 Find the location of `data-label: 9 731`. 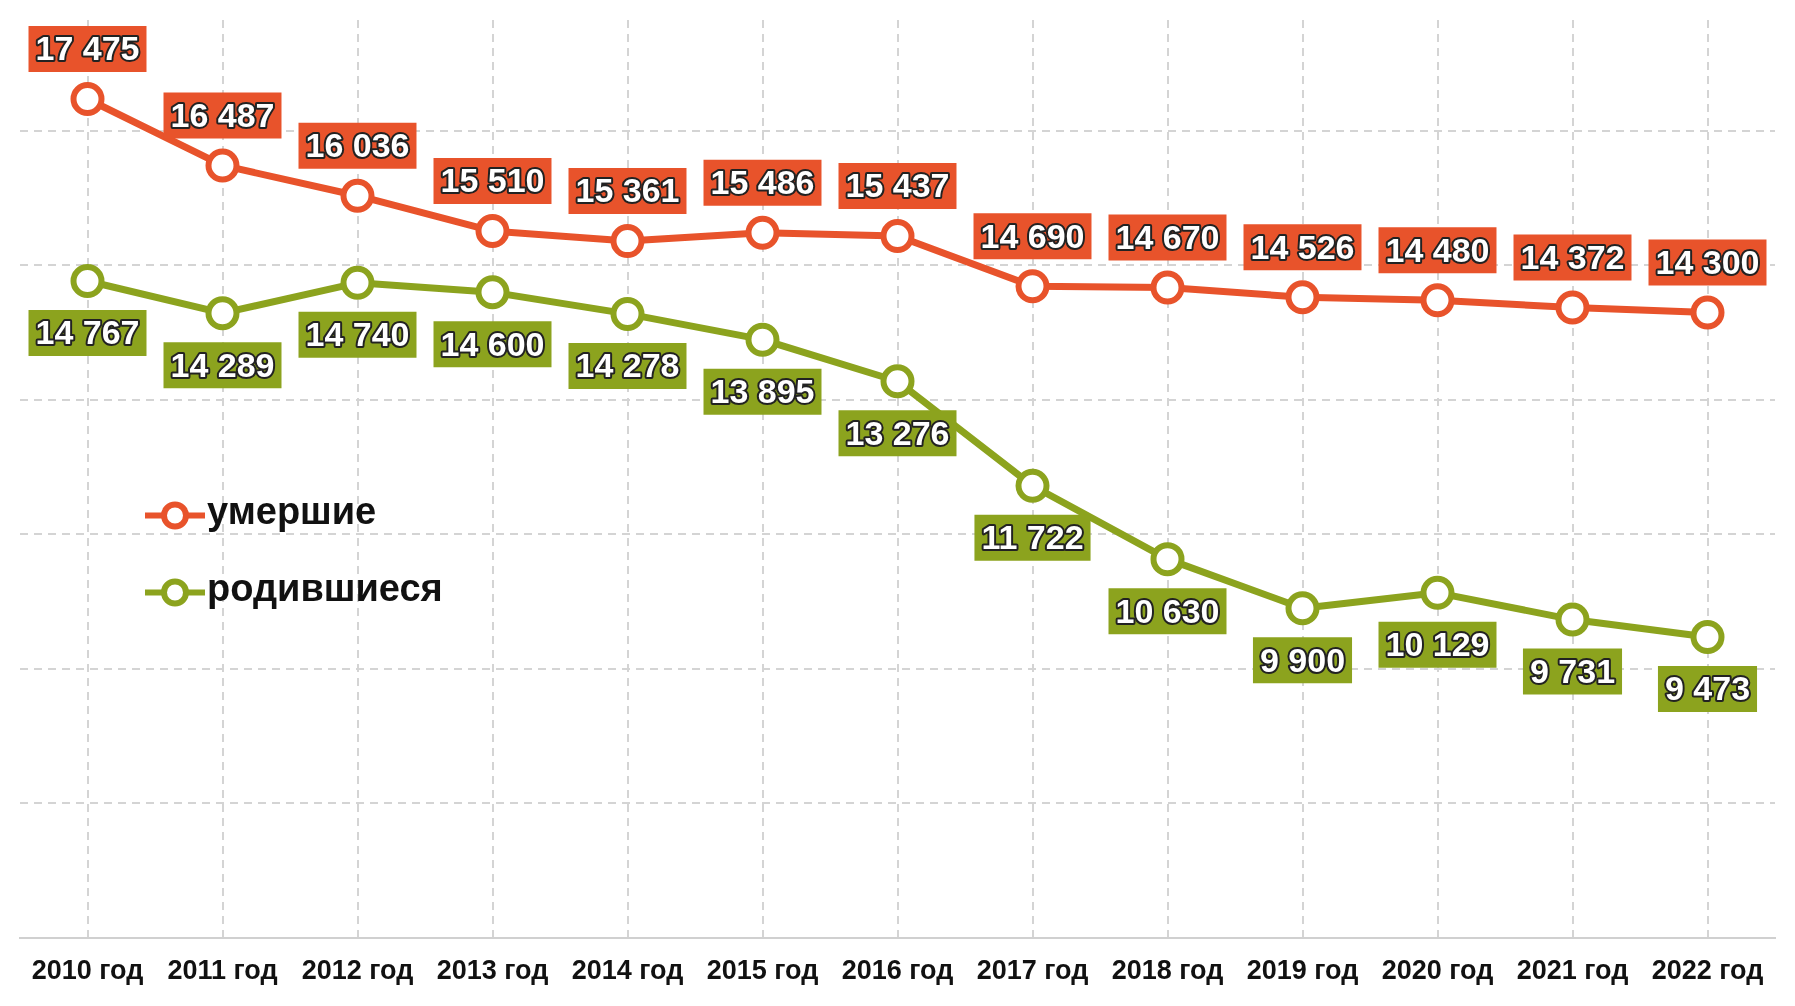

data-label: 9 731 is located at coordinates (1572, 670).